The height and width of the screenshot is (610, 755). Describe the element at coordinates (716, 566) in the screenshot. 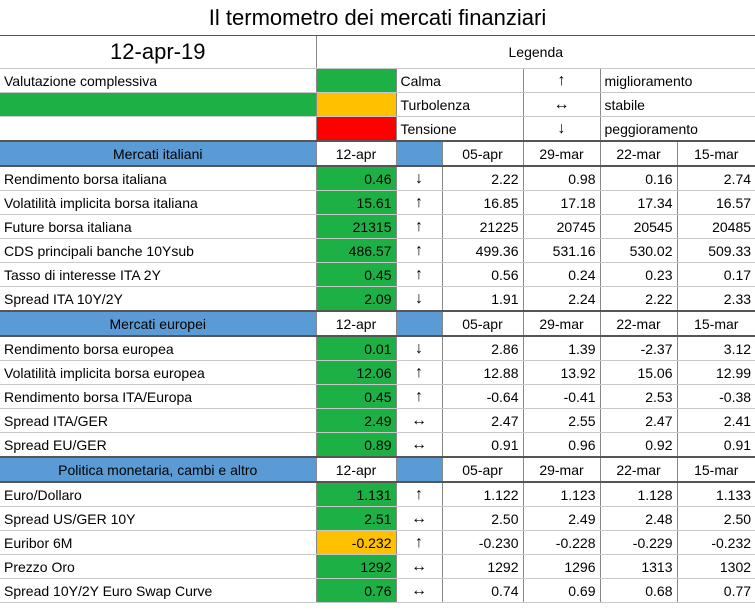

I see `history-value: 1302` at that location.